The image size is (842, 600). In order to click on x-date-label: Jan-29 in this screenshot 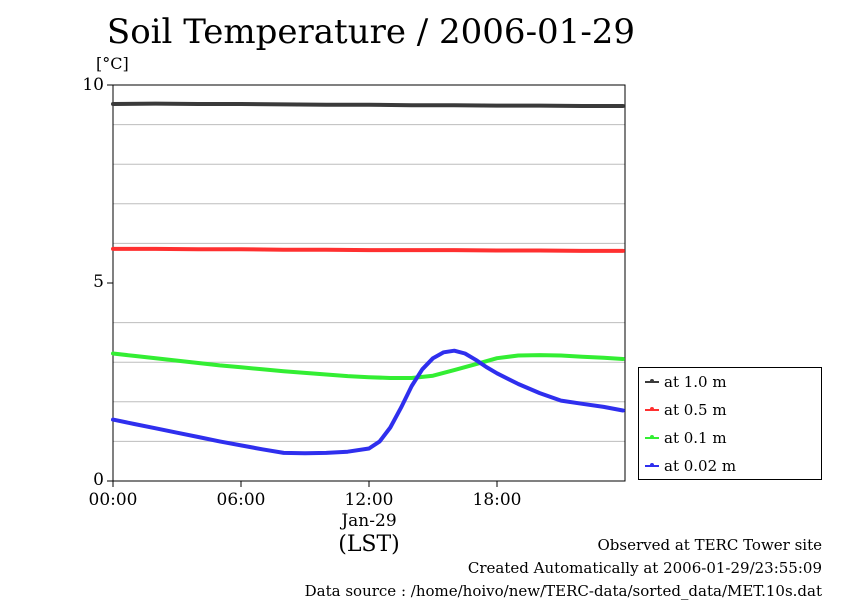, I will do `click(369, 521)`.